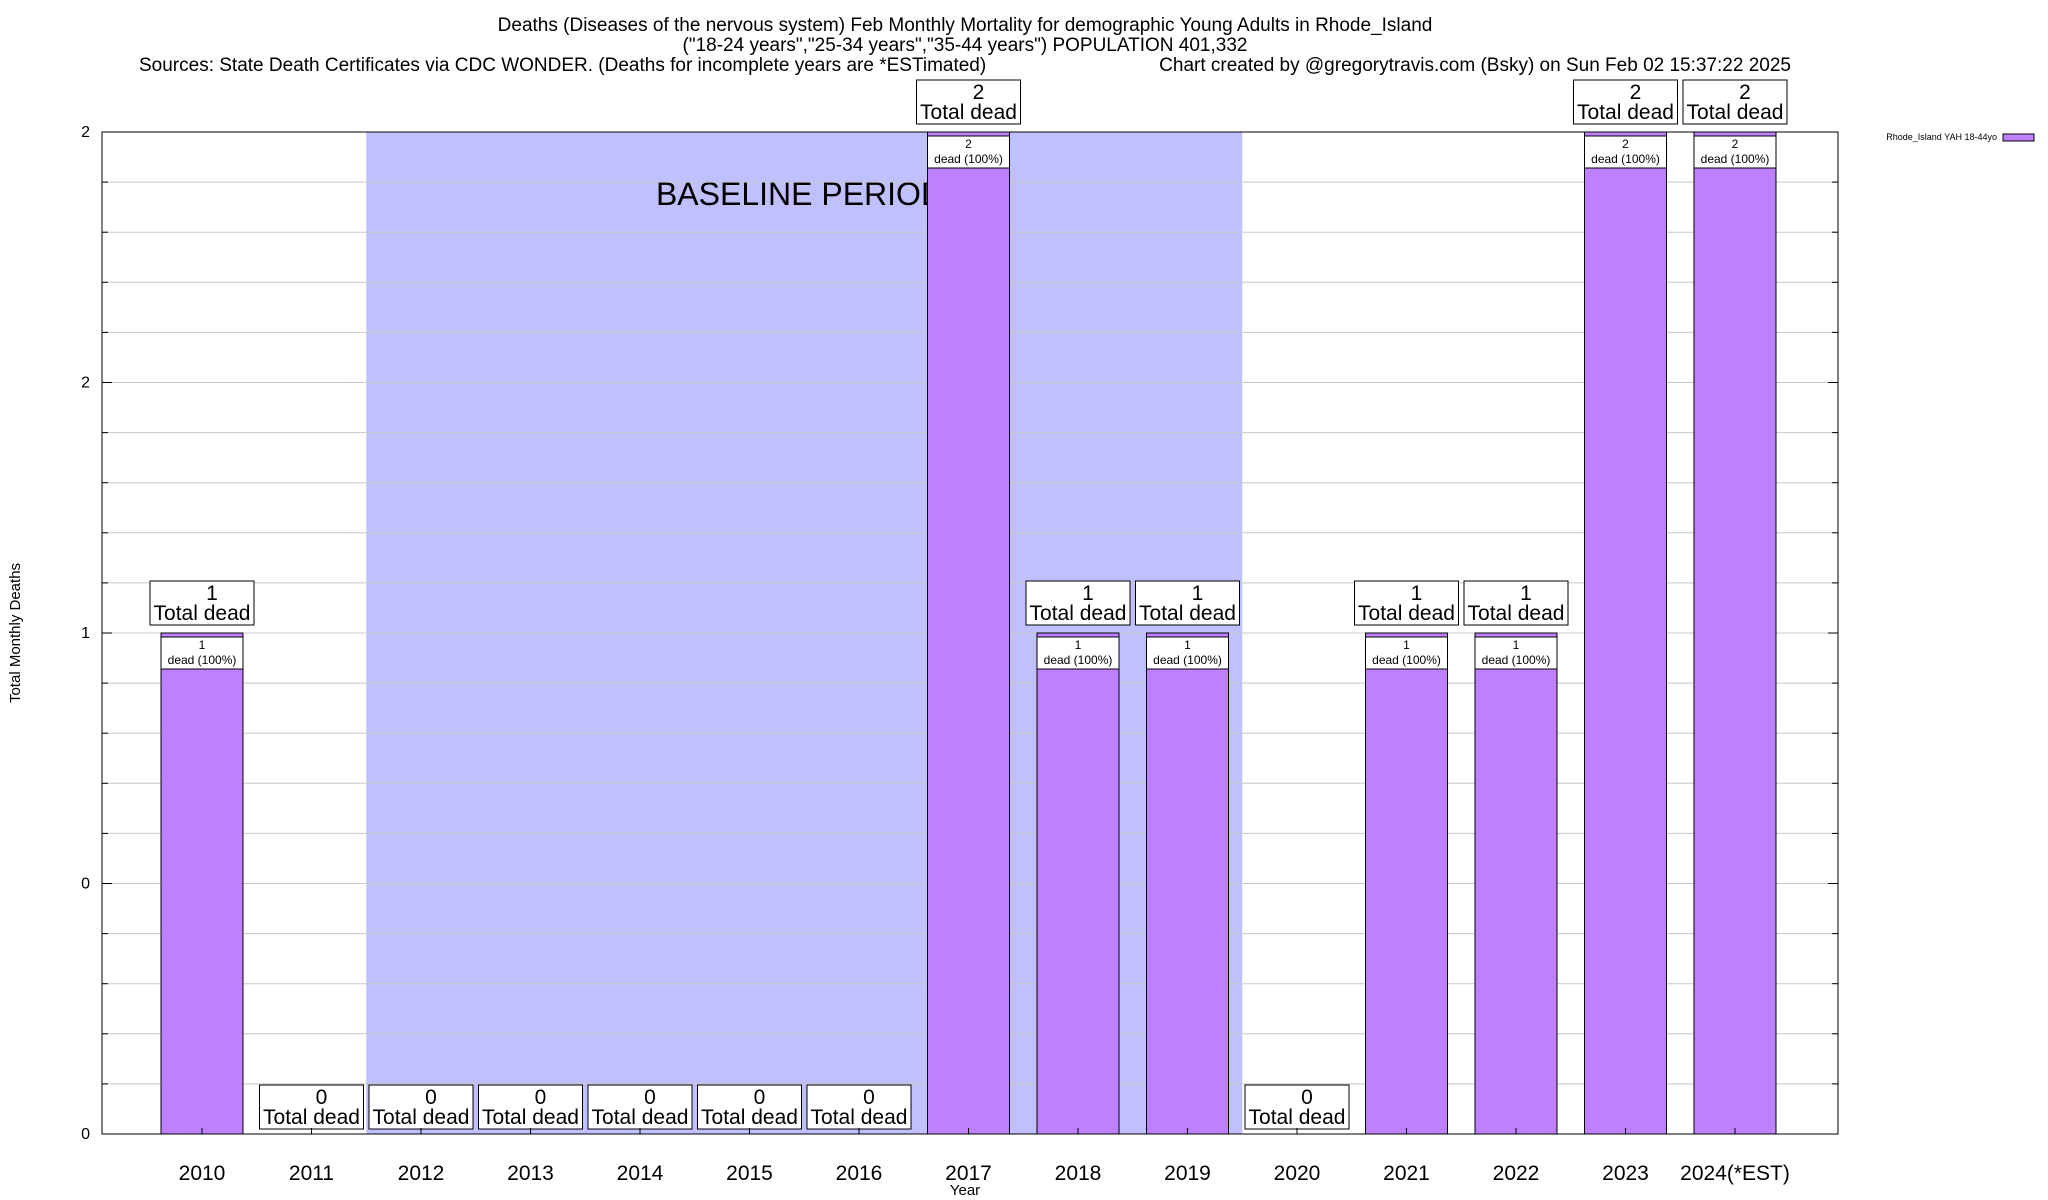 Image resolution: width=2048 pixels, height=1200 pixels. What do you see at coordinates (421, 1173) in the screenshot?
I see `x-tick-label: 2012` at bounding box center [421, 1173].